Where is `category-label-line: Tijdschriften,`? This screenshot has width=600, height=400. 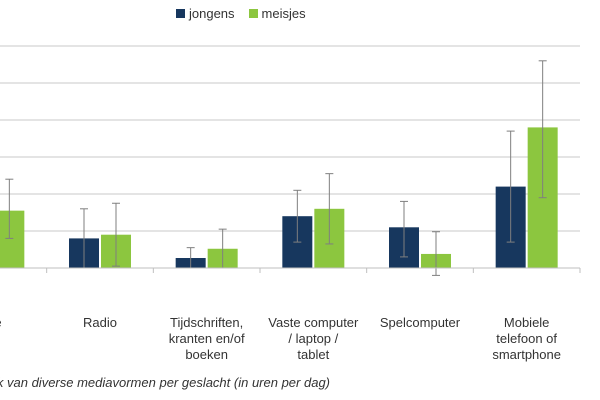 category-label-line: Tijdschriften, is located at coordinates (206, 322).